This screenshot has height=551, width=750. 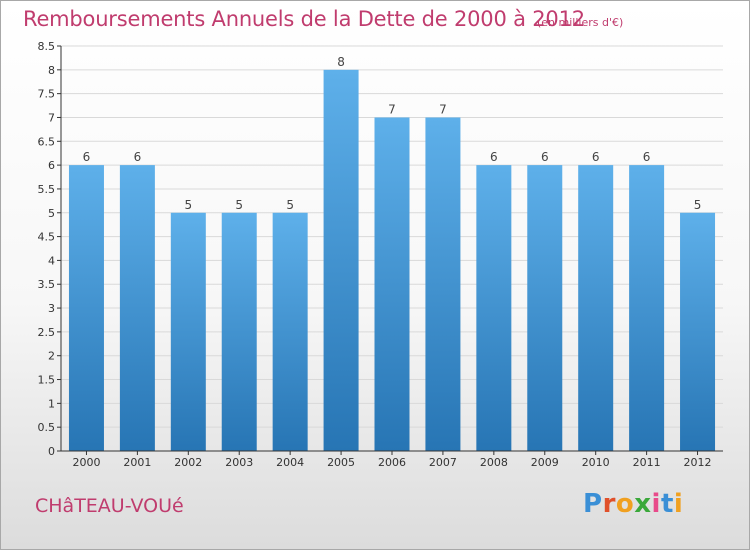 What do you see at coordinates (47, 427) in the screenshot?
I see `y-tick-label: 0.5` at bounding box center [47, 427].